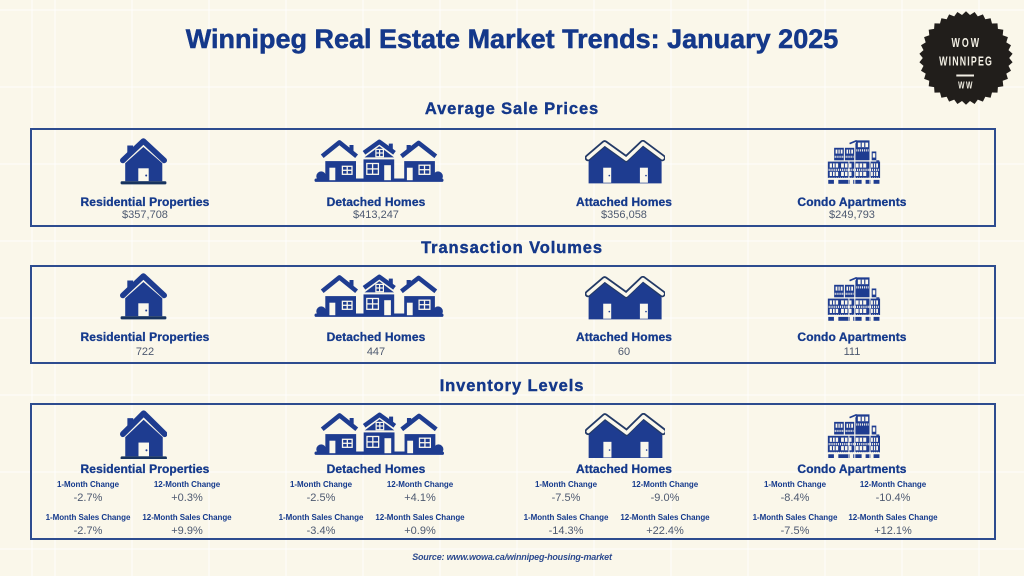 The image size is (1024, 576). What do you see at coordinates (966, 85) in the screenshot?
I see `svg-text: WW` at bounding box center [966, 85].